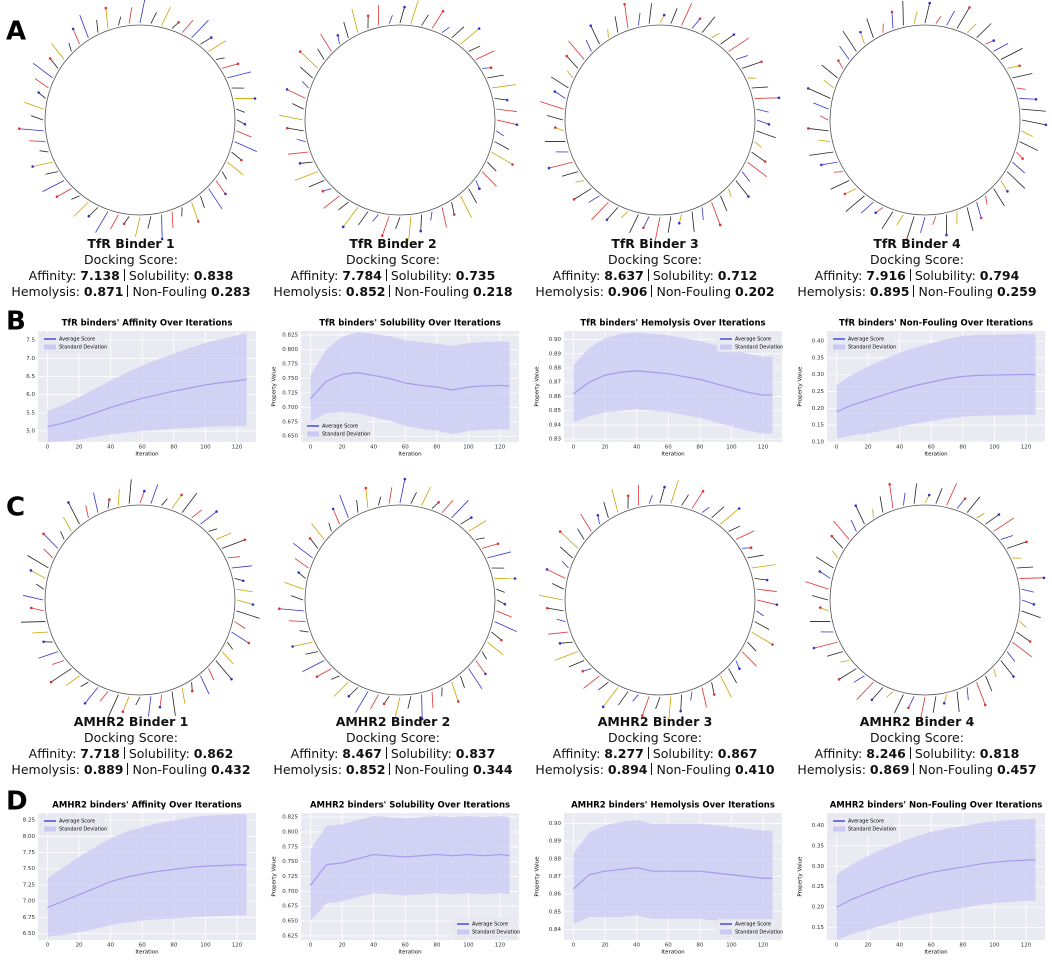  What do you see at coordinates (818, 846) in the screenshot?
I see `y-tick-label: 0.35` at bounding box center [818, 846].